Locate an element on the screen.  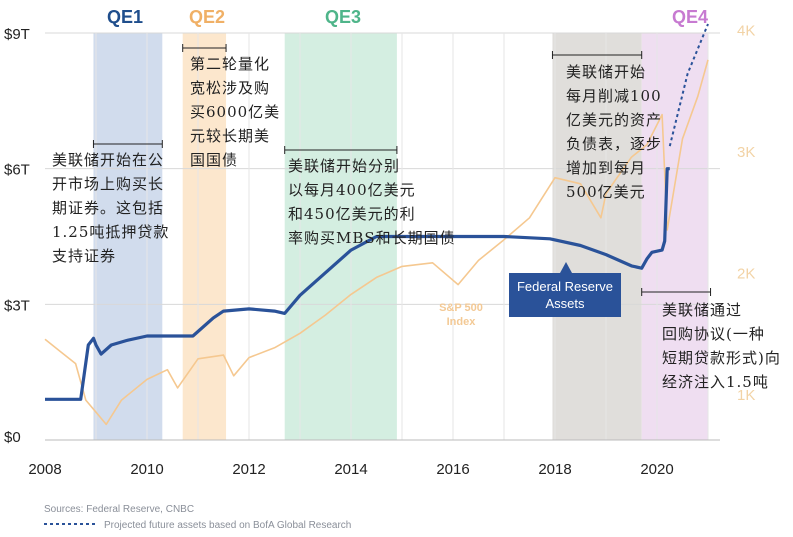
annotation-line: 和450亿美元的利 is located at coordinates (352, 214).